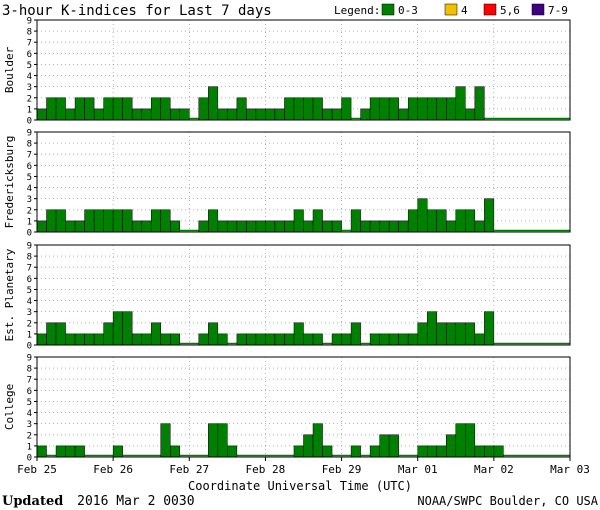 This screenshot has height=510, width=600. I want to click on updated-footer: Updated 2016 Mar 2 0030, so click(98, 501).